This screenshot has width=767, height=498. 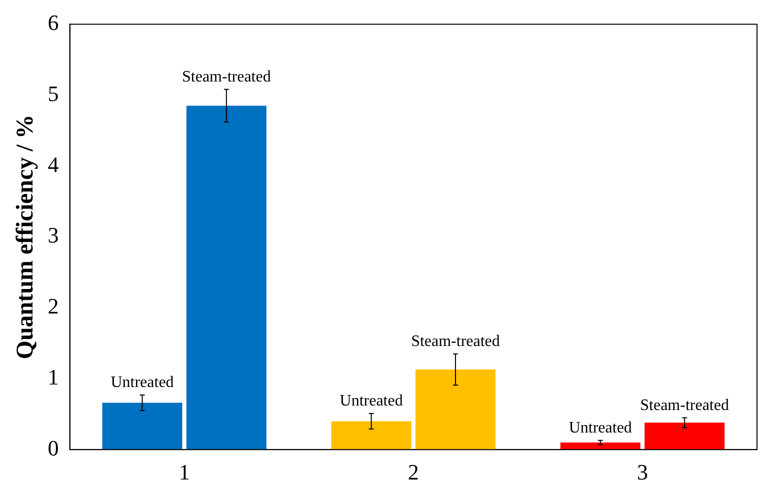 What do you see at coordinates (25, 237) in the screenshot?
I see `y-axis-title: Quantum efficiency / %` at bounding box center [25, 237].